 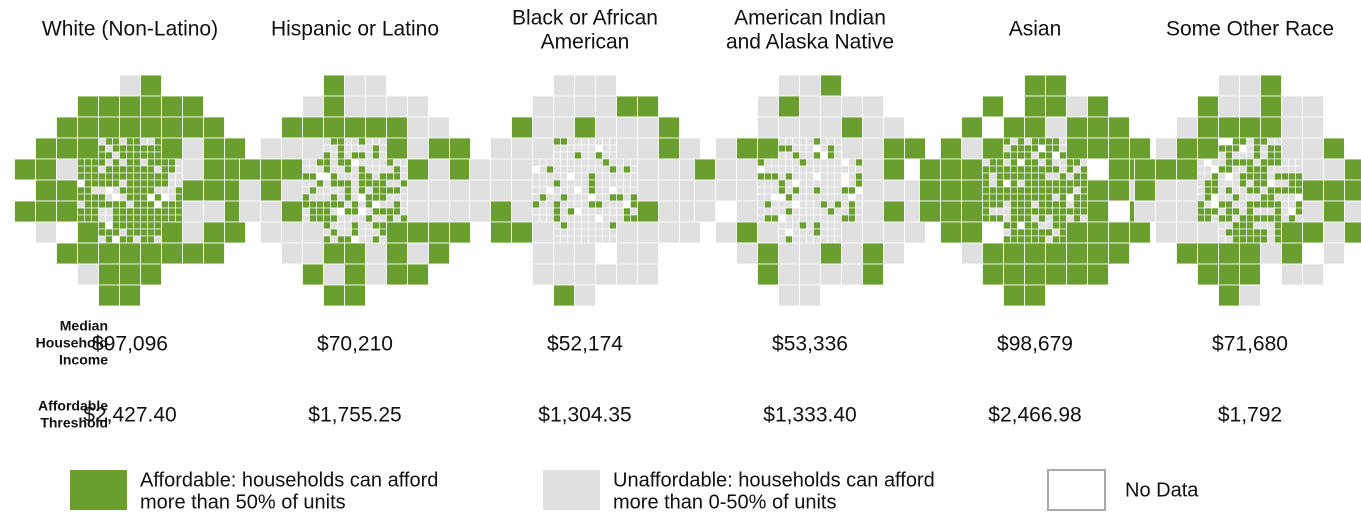 What do you see at coordinates (129, 415) in the screenshot?
I see `threshold-value: $2,427.40` at bounding box center [129, 415].